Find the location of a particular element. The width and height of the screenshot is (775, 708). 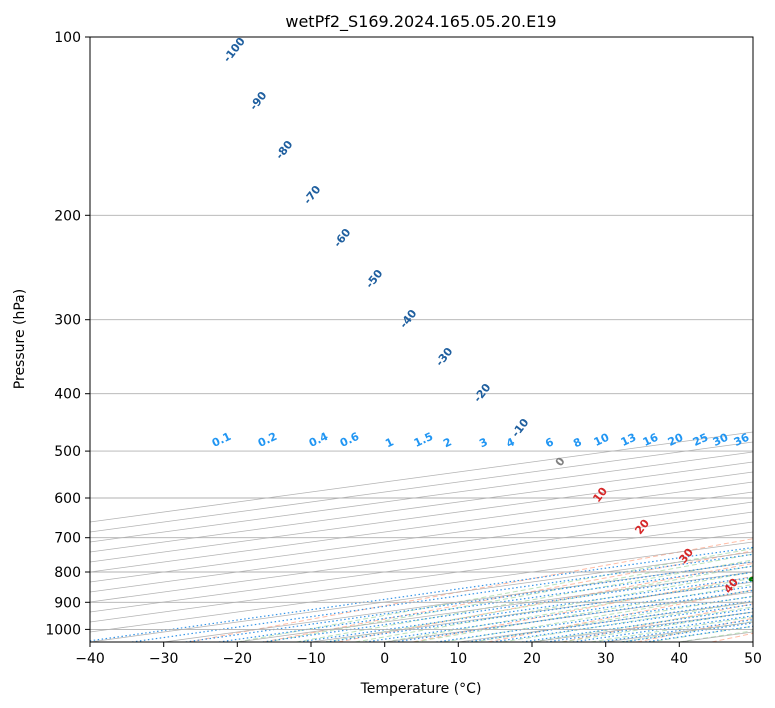

y-tick-label: 500 is located at coordinates (67, 452).